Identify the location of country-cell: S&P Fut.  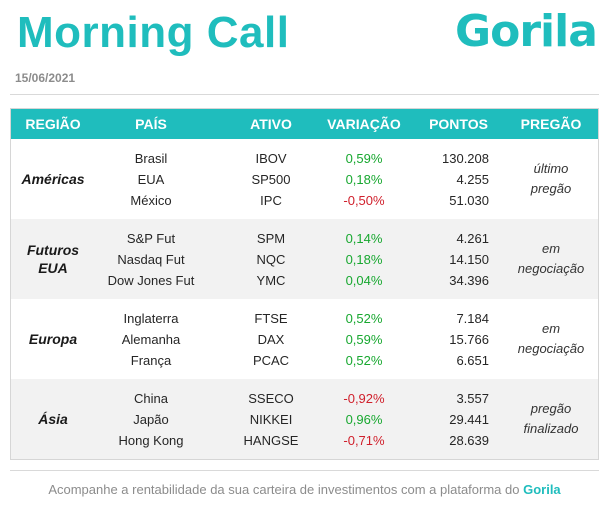
(151, 238).